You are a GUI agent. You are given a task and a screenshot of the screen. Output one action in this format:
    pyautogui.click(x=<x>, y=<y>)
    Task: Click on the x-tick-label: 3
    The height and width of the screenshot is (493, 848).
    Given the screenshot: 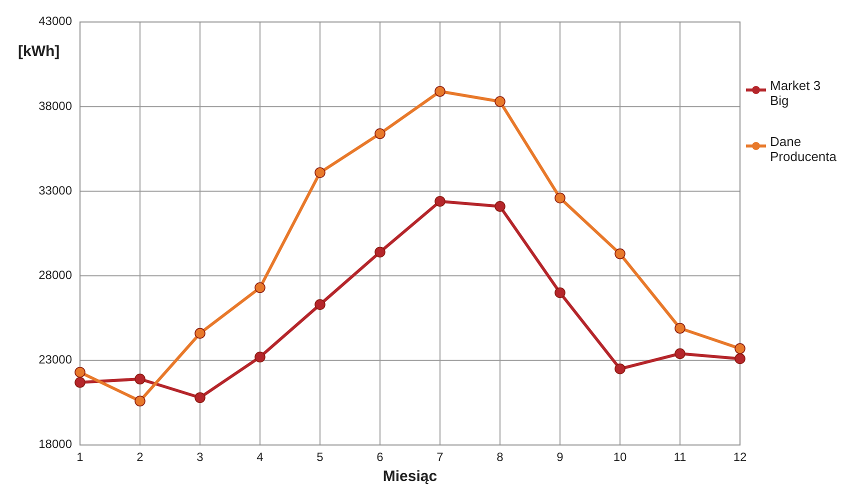 What is the action you would take?
    pyautogui.click(x=200, y=457)
    